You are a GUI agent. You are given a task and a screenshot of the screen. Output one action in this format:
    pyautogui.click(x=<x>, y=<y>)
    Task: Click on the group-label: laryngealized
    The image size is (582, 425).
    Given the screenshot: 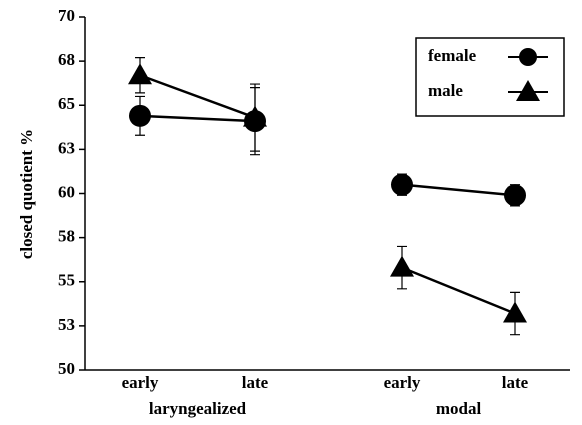 What is the action you would take?
    pyautogui.click(x=198, y=408)
    